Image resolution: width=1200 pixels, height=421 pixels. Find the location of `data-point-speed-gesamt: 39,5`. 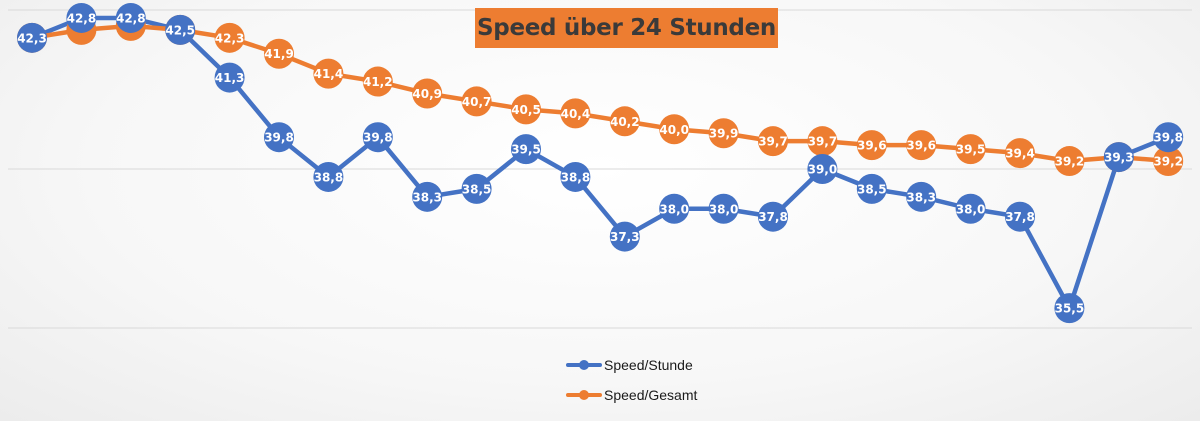

data-point-speed-gesamt: 39,5 is located at coordinates (970, 149).